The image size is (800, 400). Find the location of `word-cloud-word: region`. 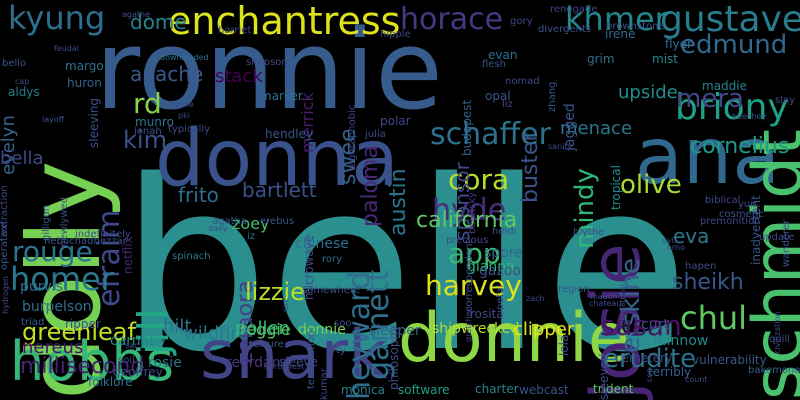

word-cloud-word: region is located at coordinates (574, 289).